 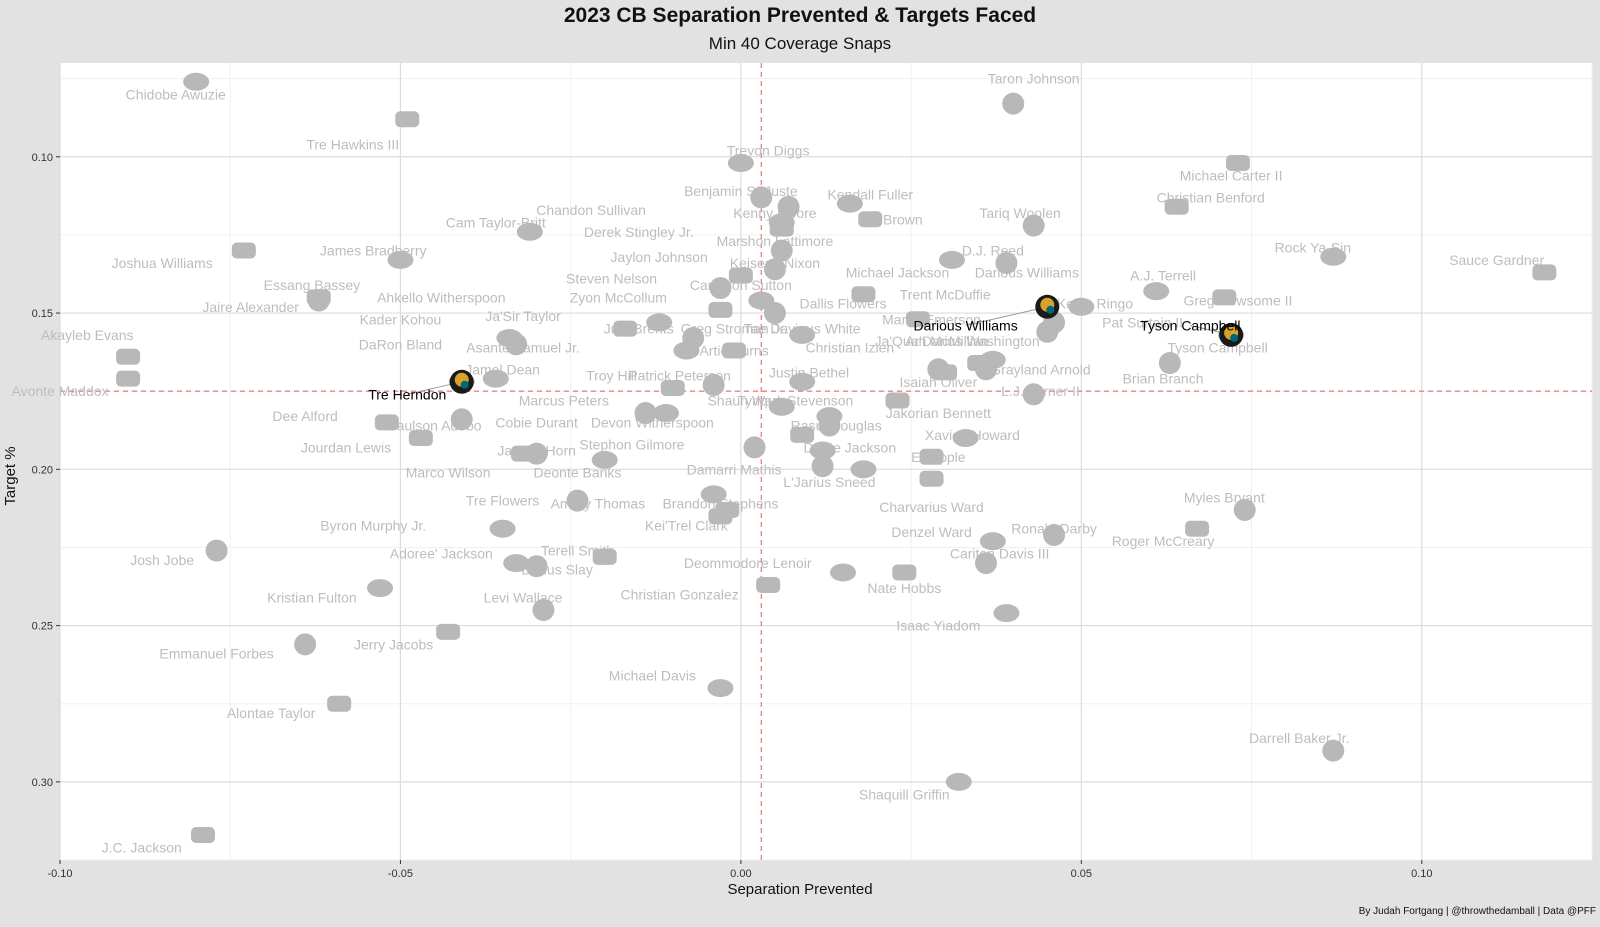 I want to click on data-point: Michael Jackson, so click(x=951, y=259).